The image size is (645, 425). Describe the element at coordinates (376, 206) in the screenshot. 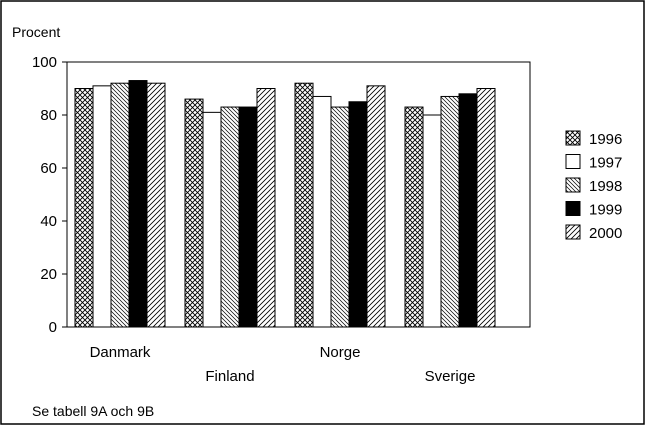

I see `bar-norge-2000` at that location.